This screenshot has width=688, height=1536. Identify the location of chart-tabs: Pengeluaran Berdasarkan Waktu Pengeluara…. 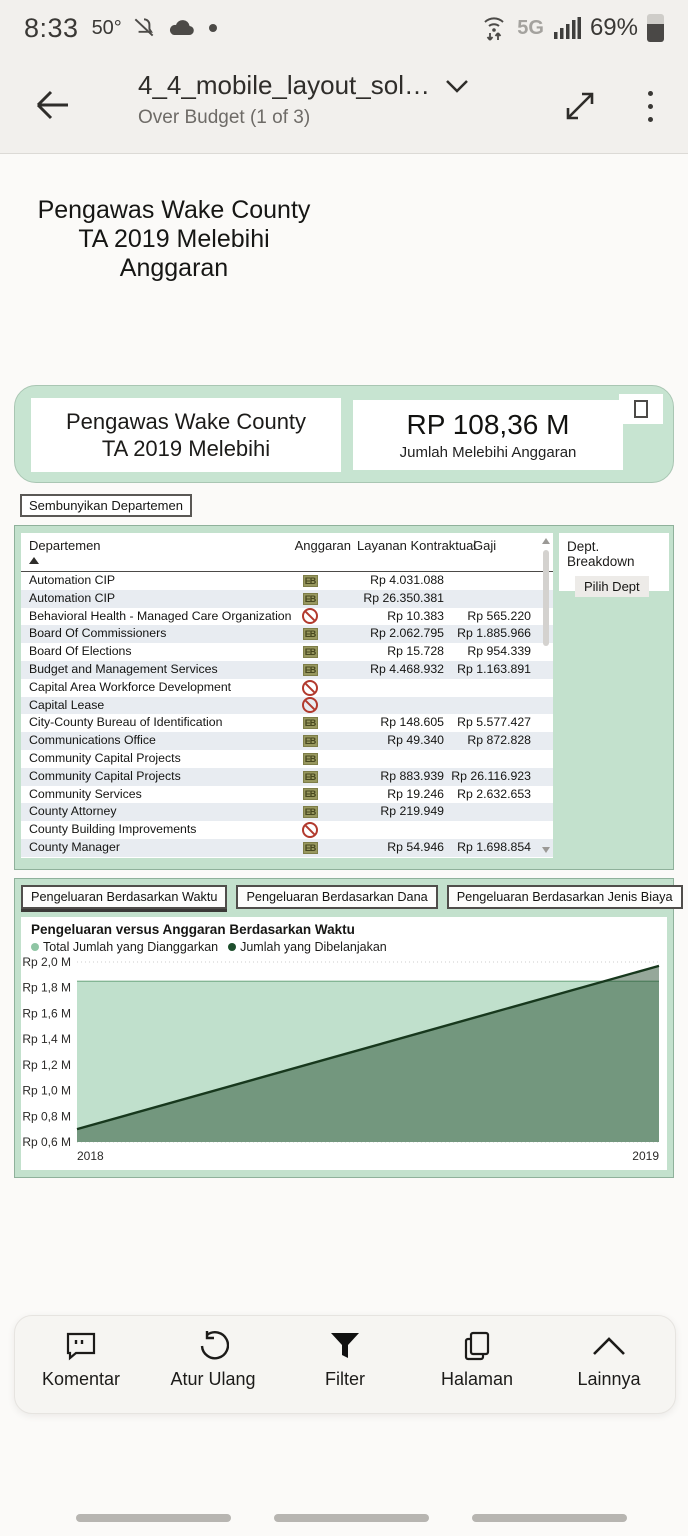
(352, 897).